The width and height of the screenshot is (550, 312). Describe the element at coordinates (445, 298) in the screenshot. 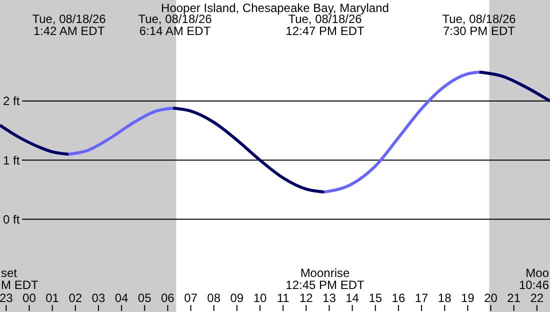

I see `x-tick-label: 18` at that location.